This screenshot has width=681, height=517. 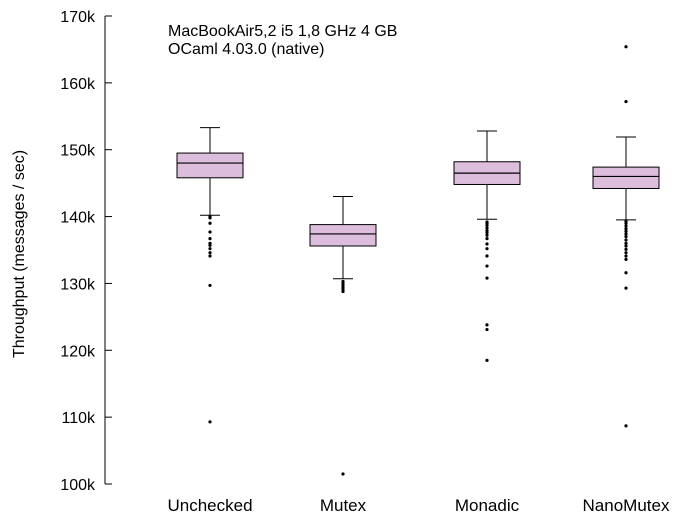 I want to click on y-tick-label: 140k, so click(x=78, y=218).